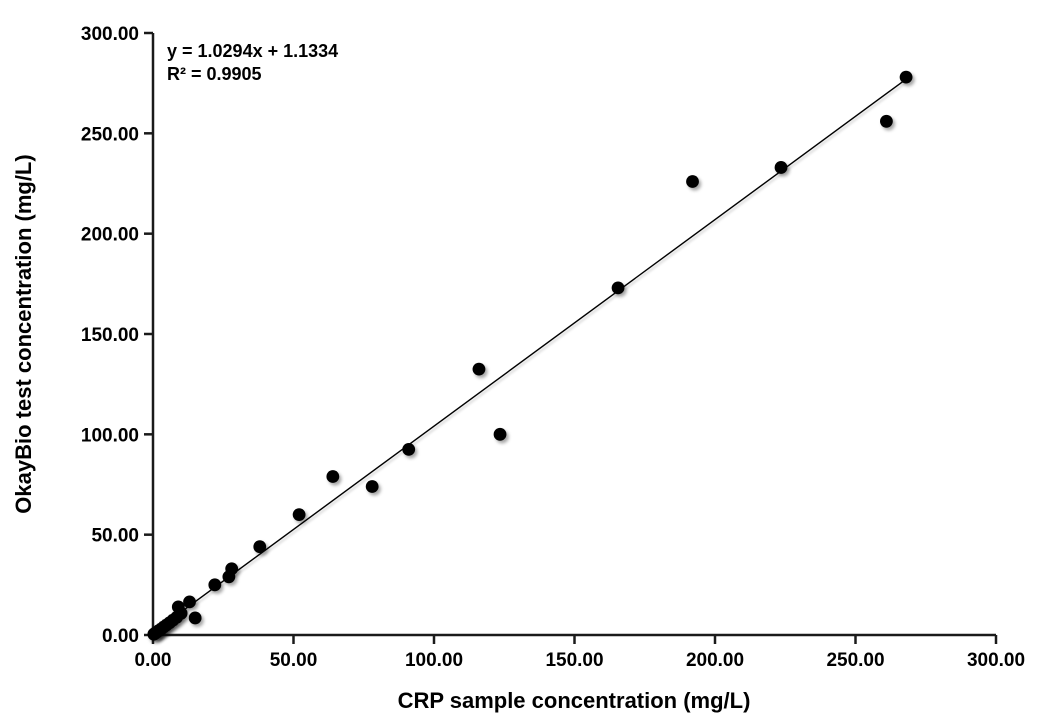  Describe the element at coordinates (574, 660) in the screenshot. I see `x-tick-label: 150.00` at that location.